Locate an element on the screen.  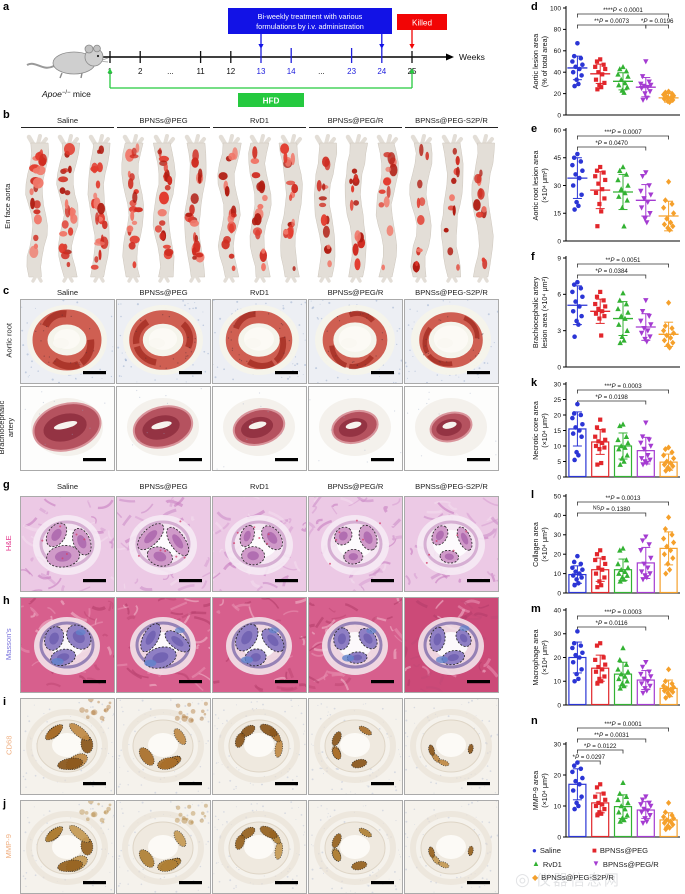
svg-text: ****P < 0.0001 is located at coordinates (623, 10).